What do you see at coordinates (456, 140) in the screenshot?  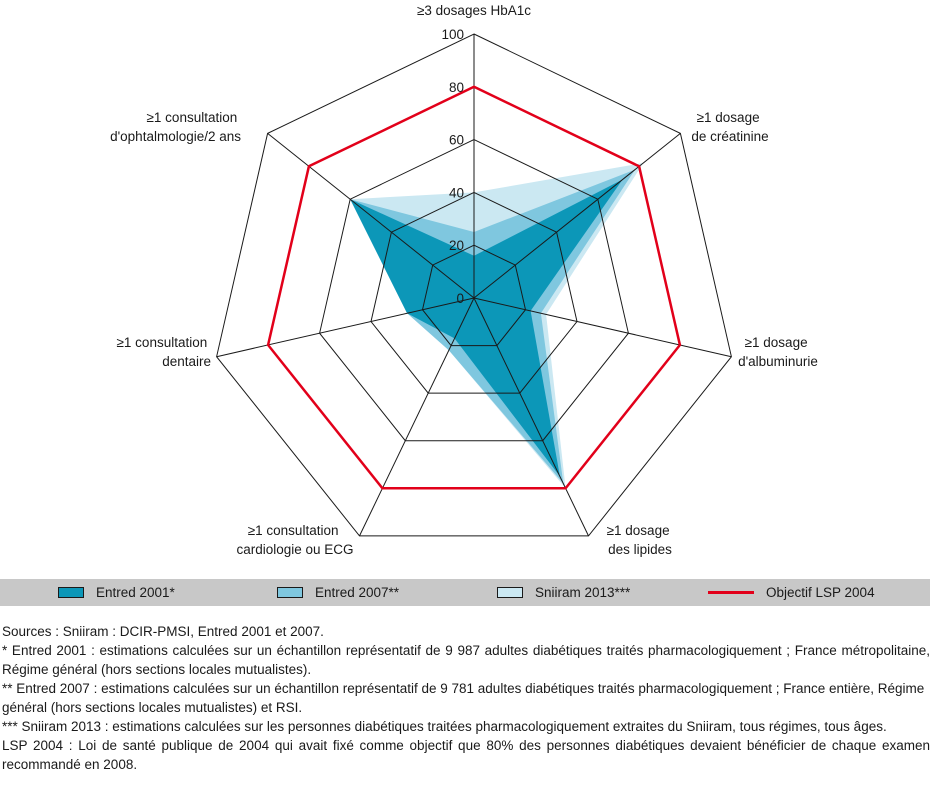 I see `tick-label-60: 60` at bounding box center [456, 140].